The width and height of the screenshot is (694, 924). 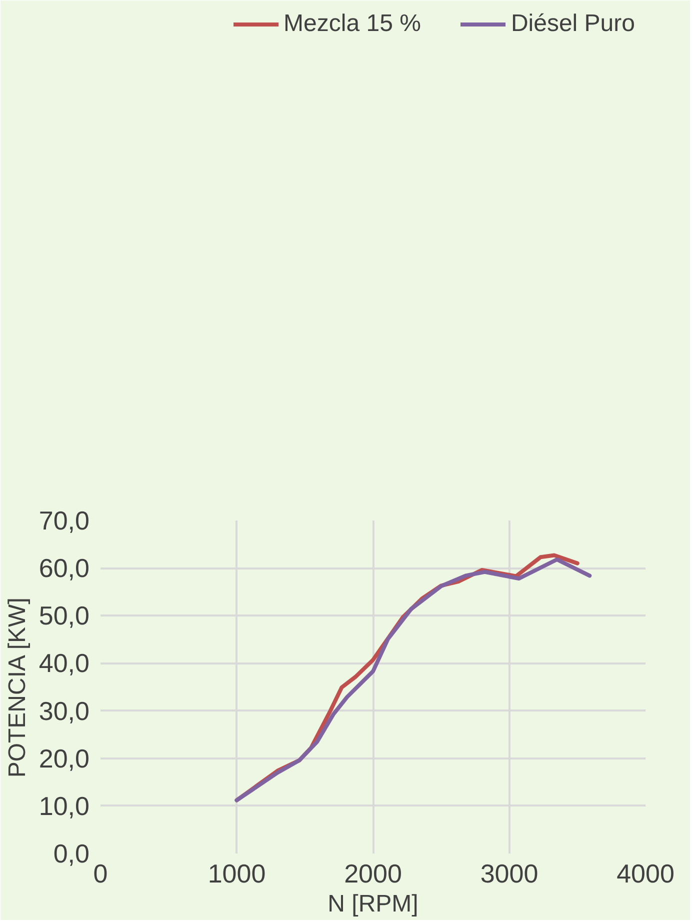 What do you see at coordinates (645, 873) in the screenshot?
I see `x-tick-label: 4000` at bounding box center [645, 873].